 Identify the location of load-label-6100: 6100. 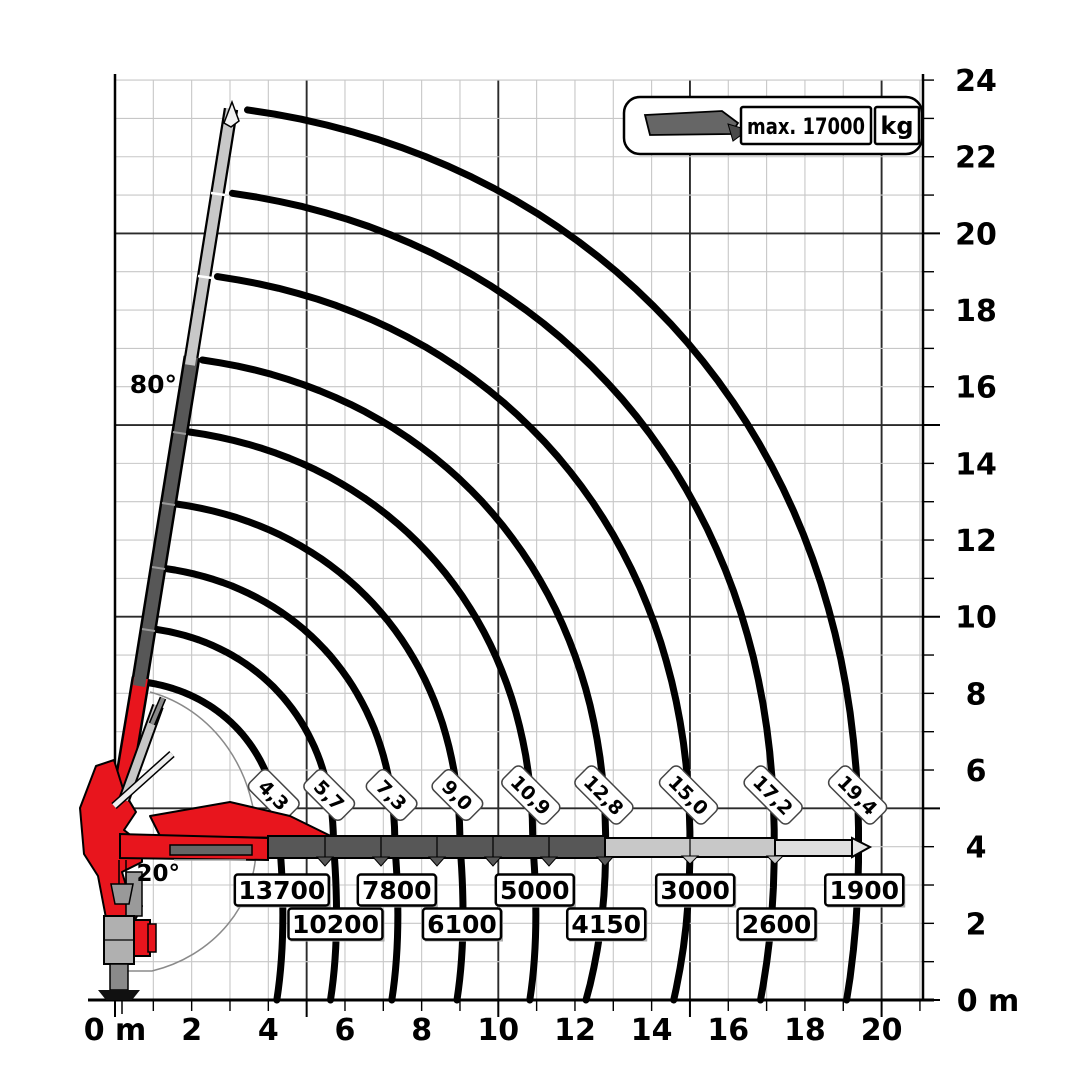
(462, 924).